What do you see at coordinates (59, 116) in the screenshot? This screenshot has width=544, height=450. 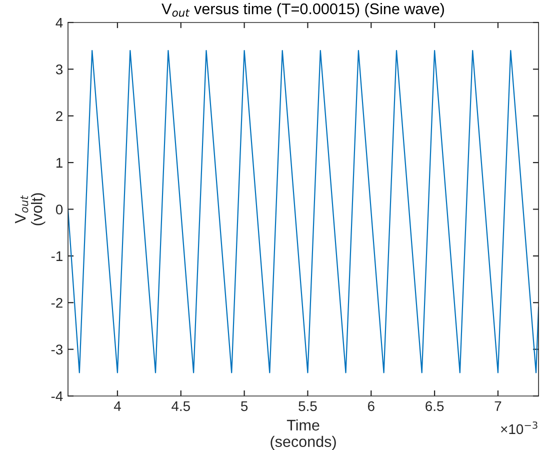 I see `y-tick-label: 2` at bounding box center [59, 116].